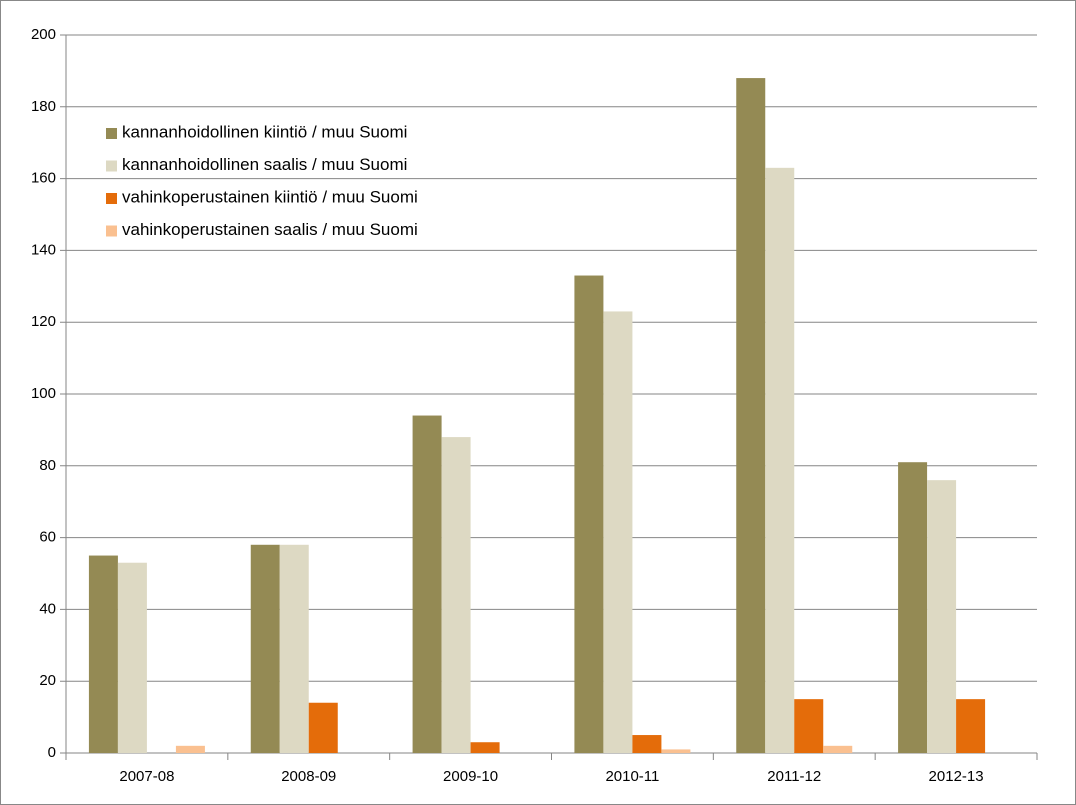 The image size is (1076, 805). I want to click on x-tick-label: 2007-08, so click(146, 776).